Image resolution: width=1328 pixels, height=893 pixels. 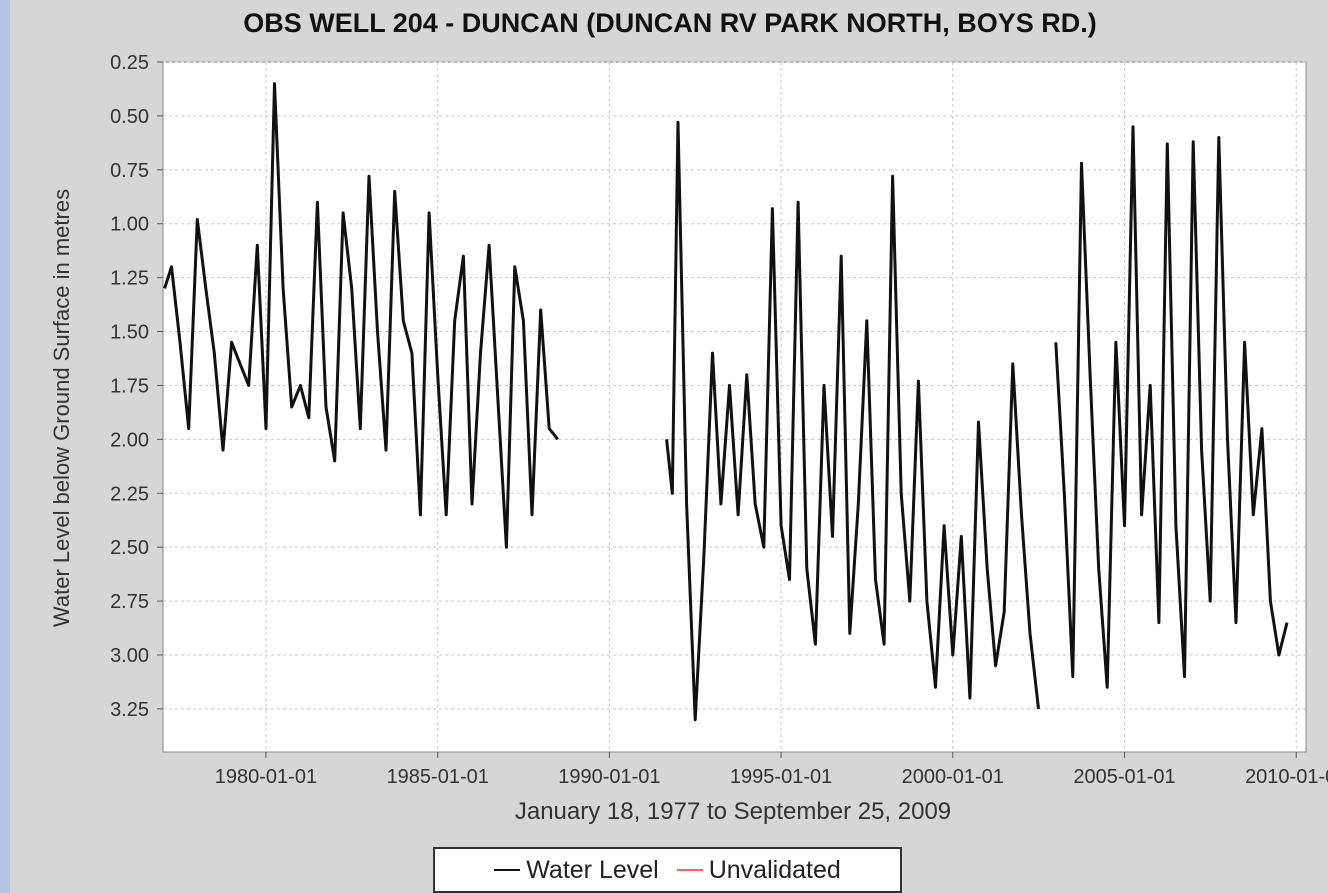 I want to click on legend-item-unvalidated: Unvalidated, so click(x=758, y=870).